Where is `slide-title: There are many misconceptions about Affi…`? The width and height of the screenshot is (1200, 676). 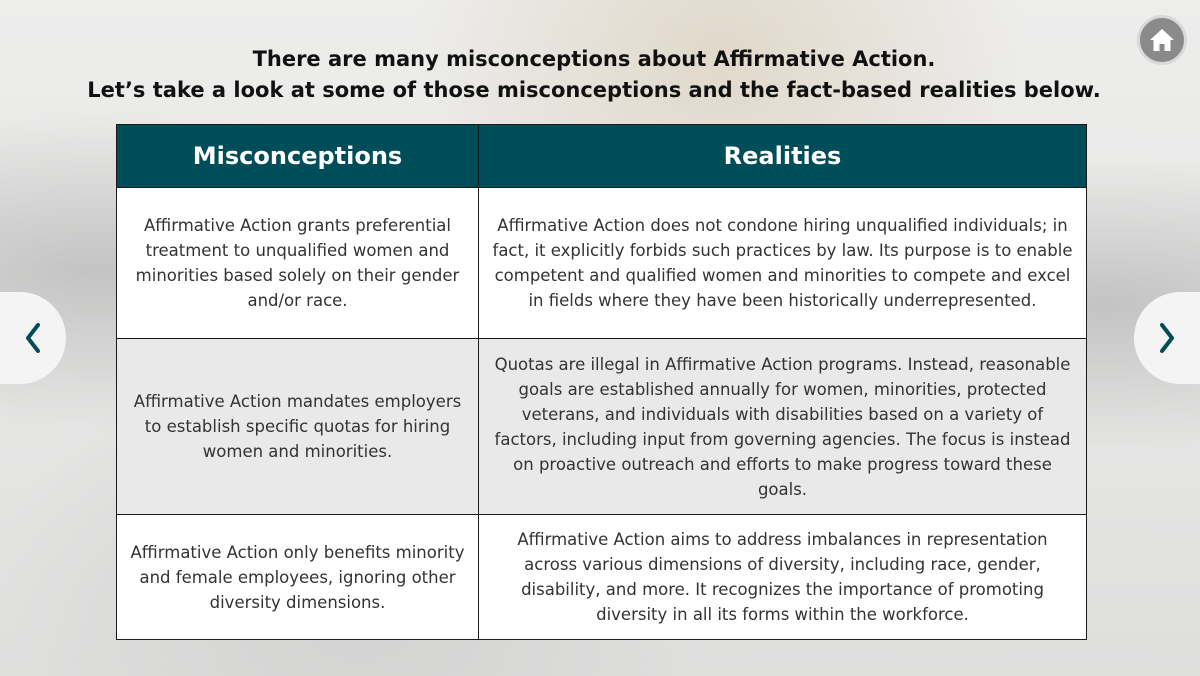 slide-title: There are many misconceptions about Affi… is located at coordinates (594, 75).